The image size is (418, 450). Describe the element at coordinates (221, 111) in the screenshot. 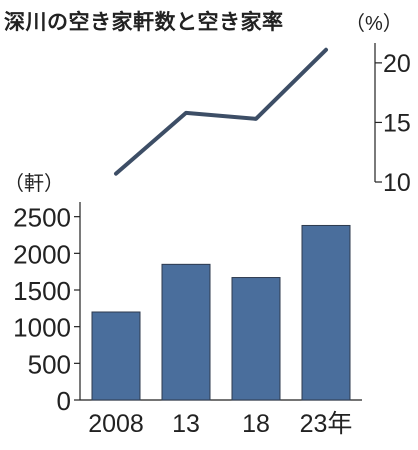

I see `rate-series-line` at that location.